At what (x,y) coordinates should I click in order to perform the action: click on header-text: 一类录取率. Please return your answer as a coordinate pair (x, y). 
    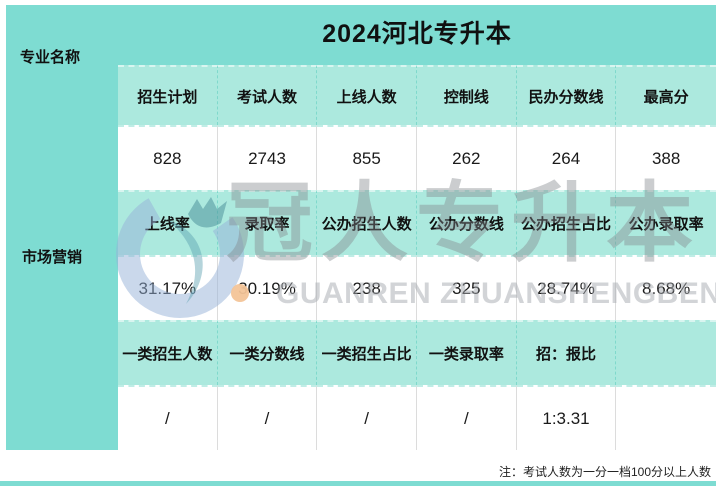
    Looking at the image, I should click on (466, 354).